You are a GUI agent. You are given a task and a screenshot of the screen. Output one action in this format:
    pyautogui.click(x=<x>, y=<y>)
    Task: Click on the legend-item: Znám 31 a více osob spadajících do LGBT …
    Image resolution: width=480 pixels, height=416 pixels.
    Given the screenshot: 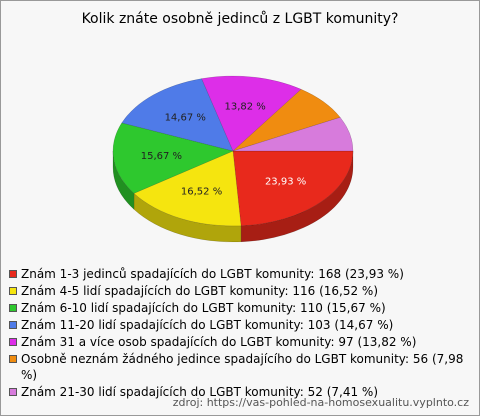 What is the action you would take?
    pyautogui.click(x=240, y=342)
    